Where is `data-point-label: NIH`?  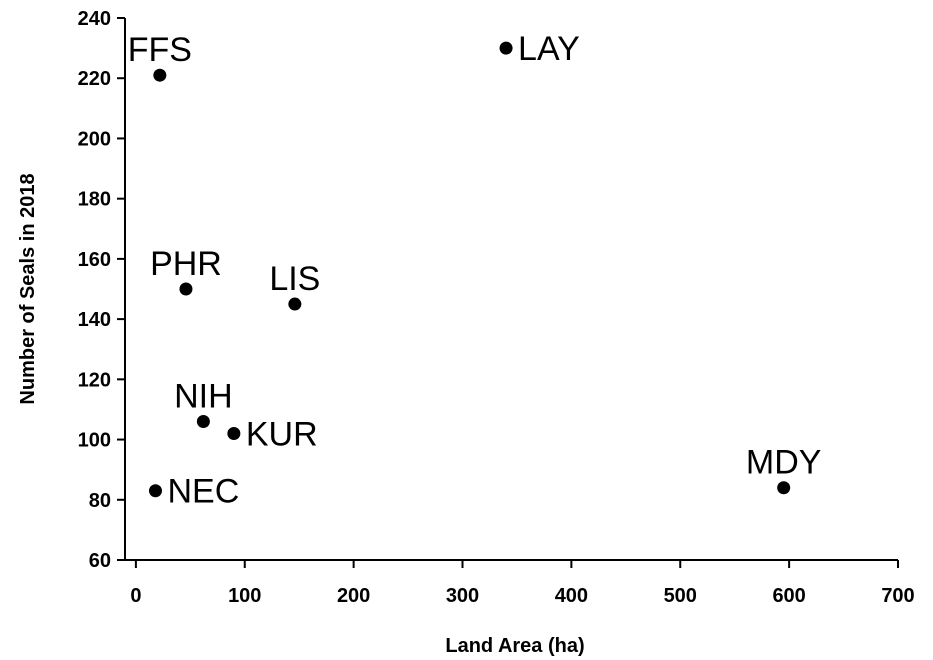 data-point-label: NIH is located at coordinates (203, 396).